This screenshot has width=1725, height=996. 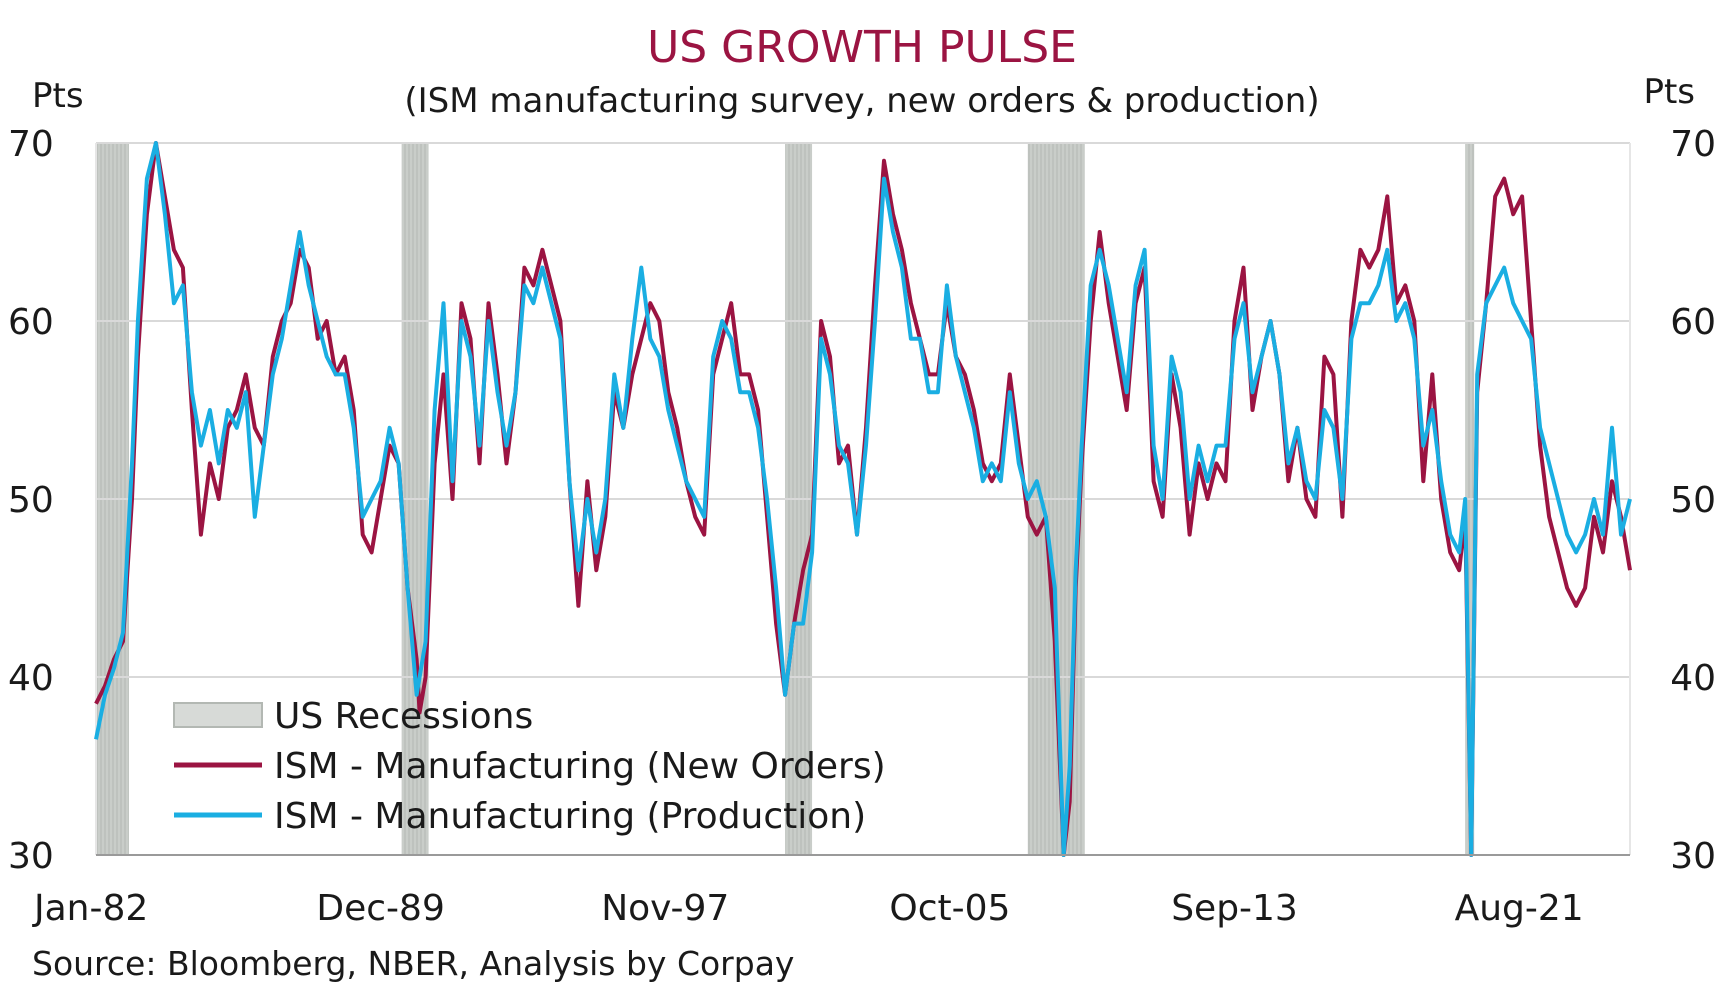 I want to click on y-axis-label-left: Pts, so click(x=58, y=96).